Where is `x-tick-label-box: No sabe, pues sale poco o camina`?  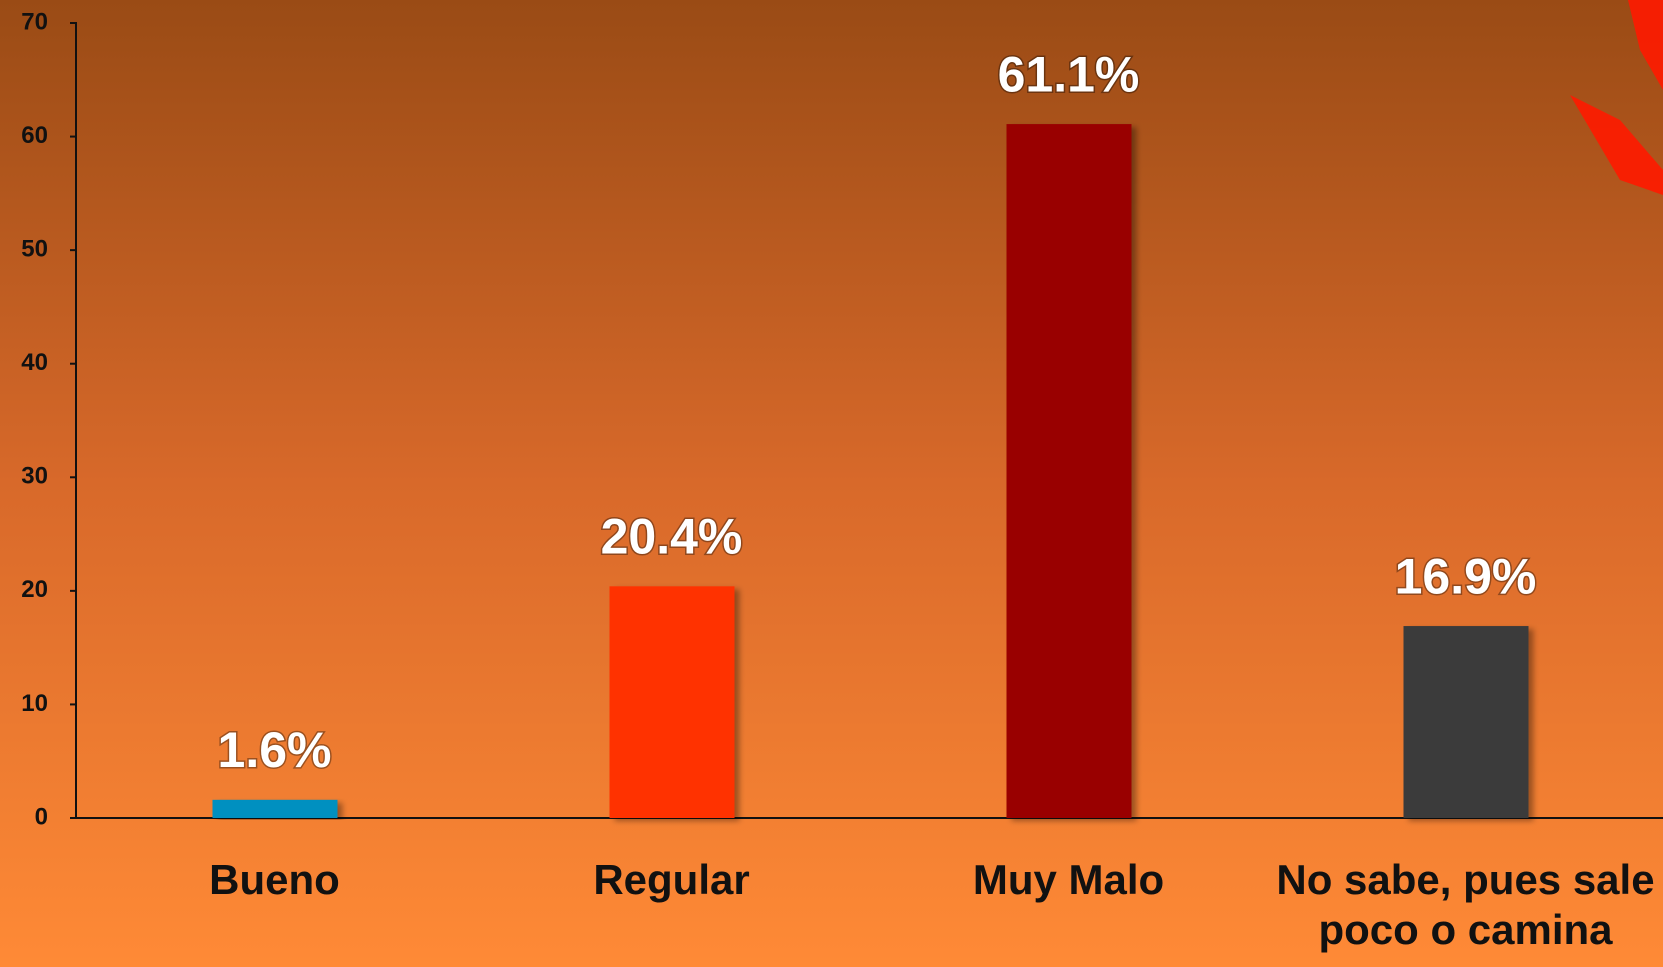
x-tick-label-box: No sabe, pues sale poco o camina is located at coordinates (1465, 904).